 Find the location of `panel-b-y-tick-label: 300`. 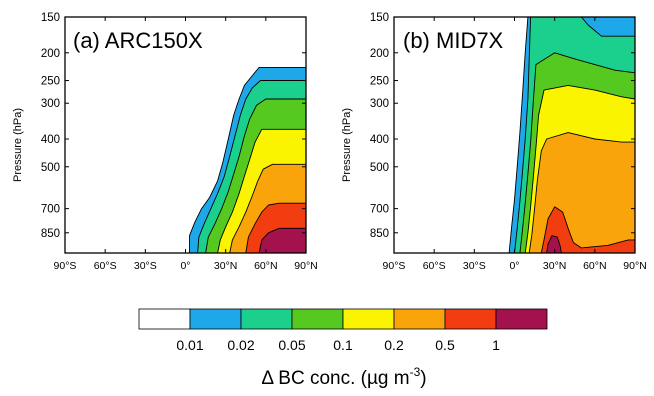

panel-b-y-tick-label: 300 is located at coordinates (379, 104).